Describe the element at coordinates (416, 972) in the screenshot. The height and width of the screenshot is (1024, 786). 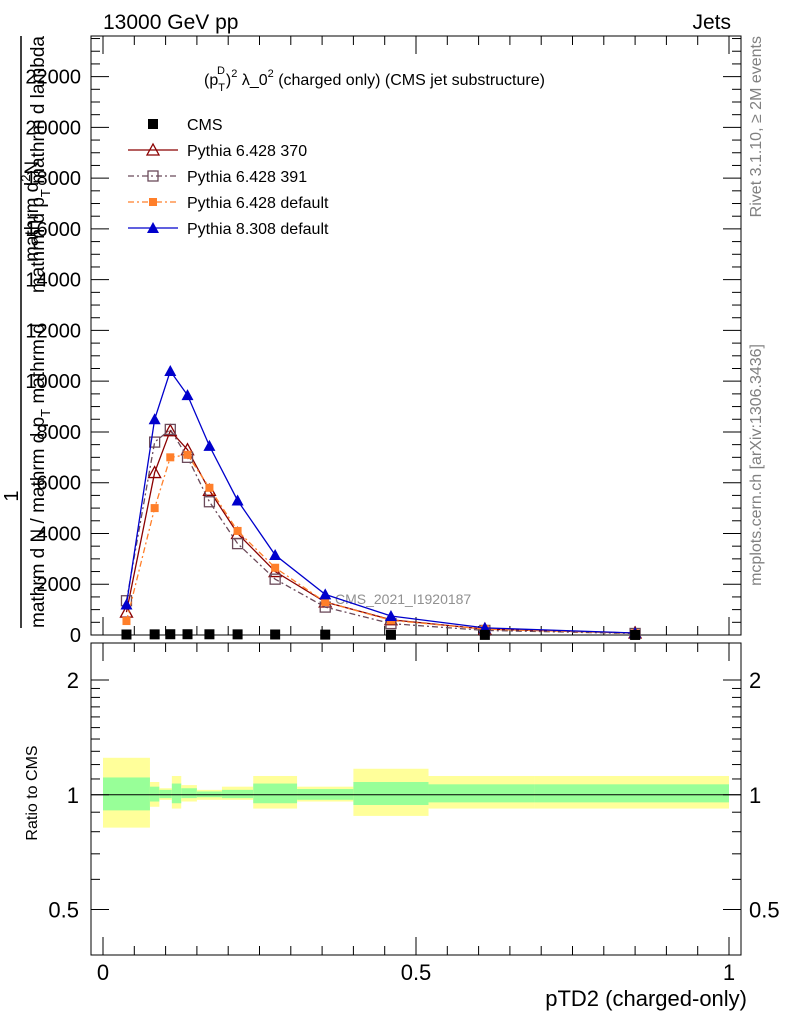
I see `x-tick-label: 0.5` at that location.